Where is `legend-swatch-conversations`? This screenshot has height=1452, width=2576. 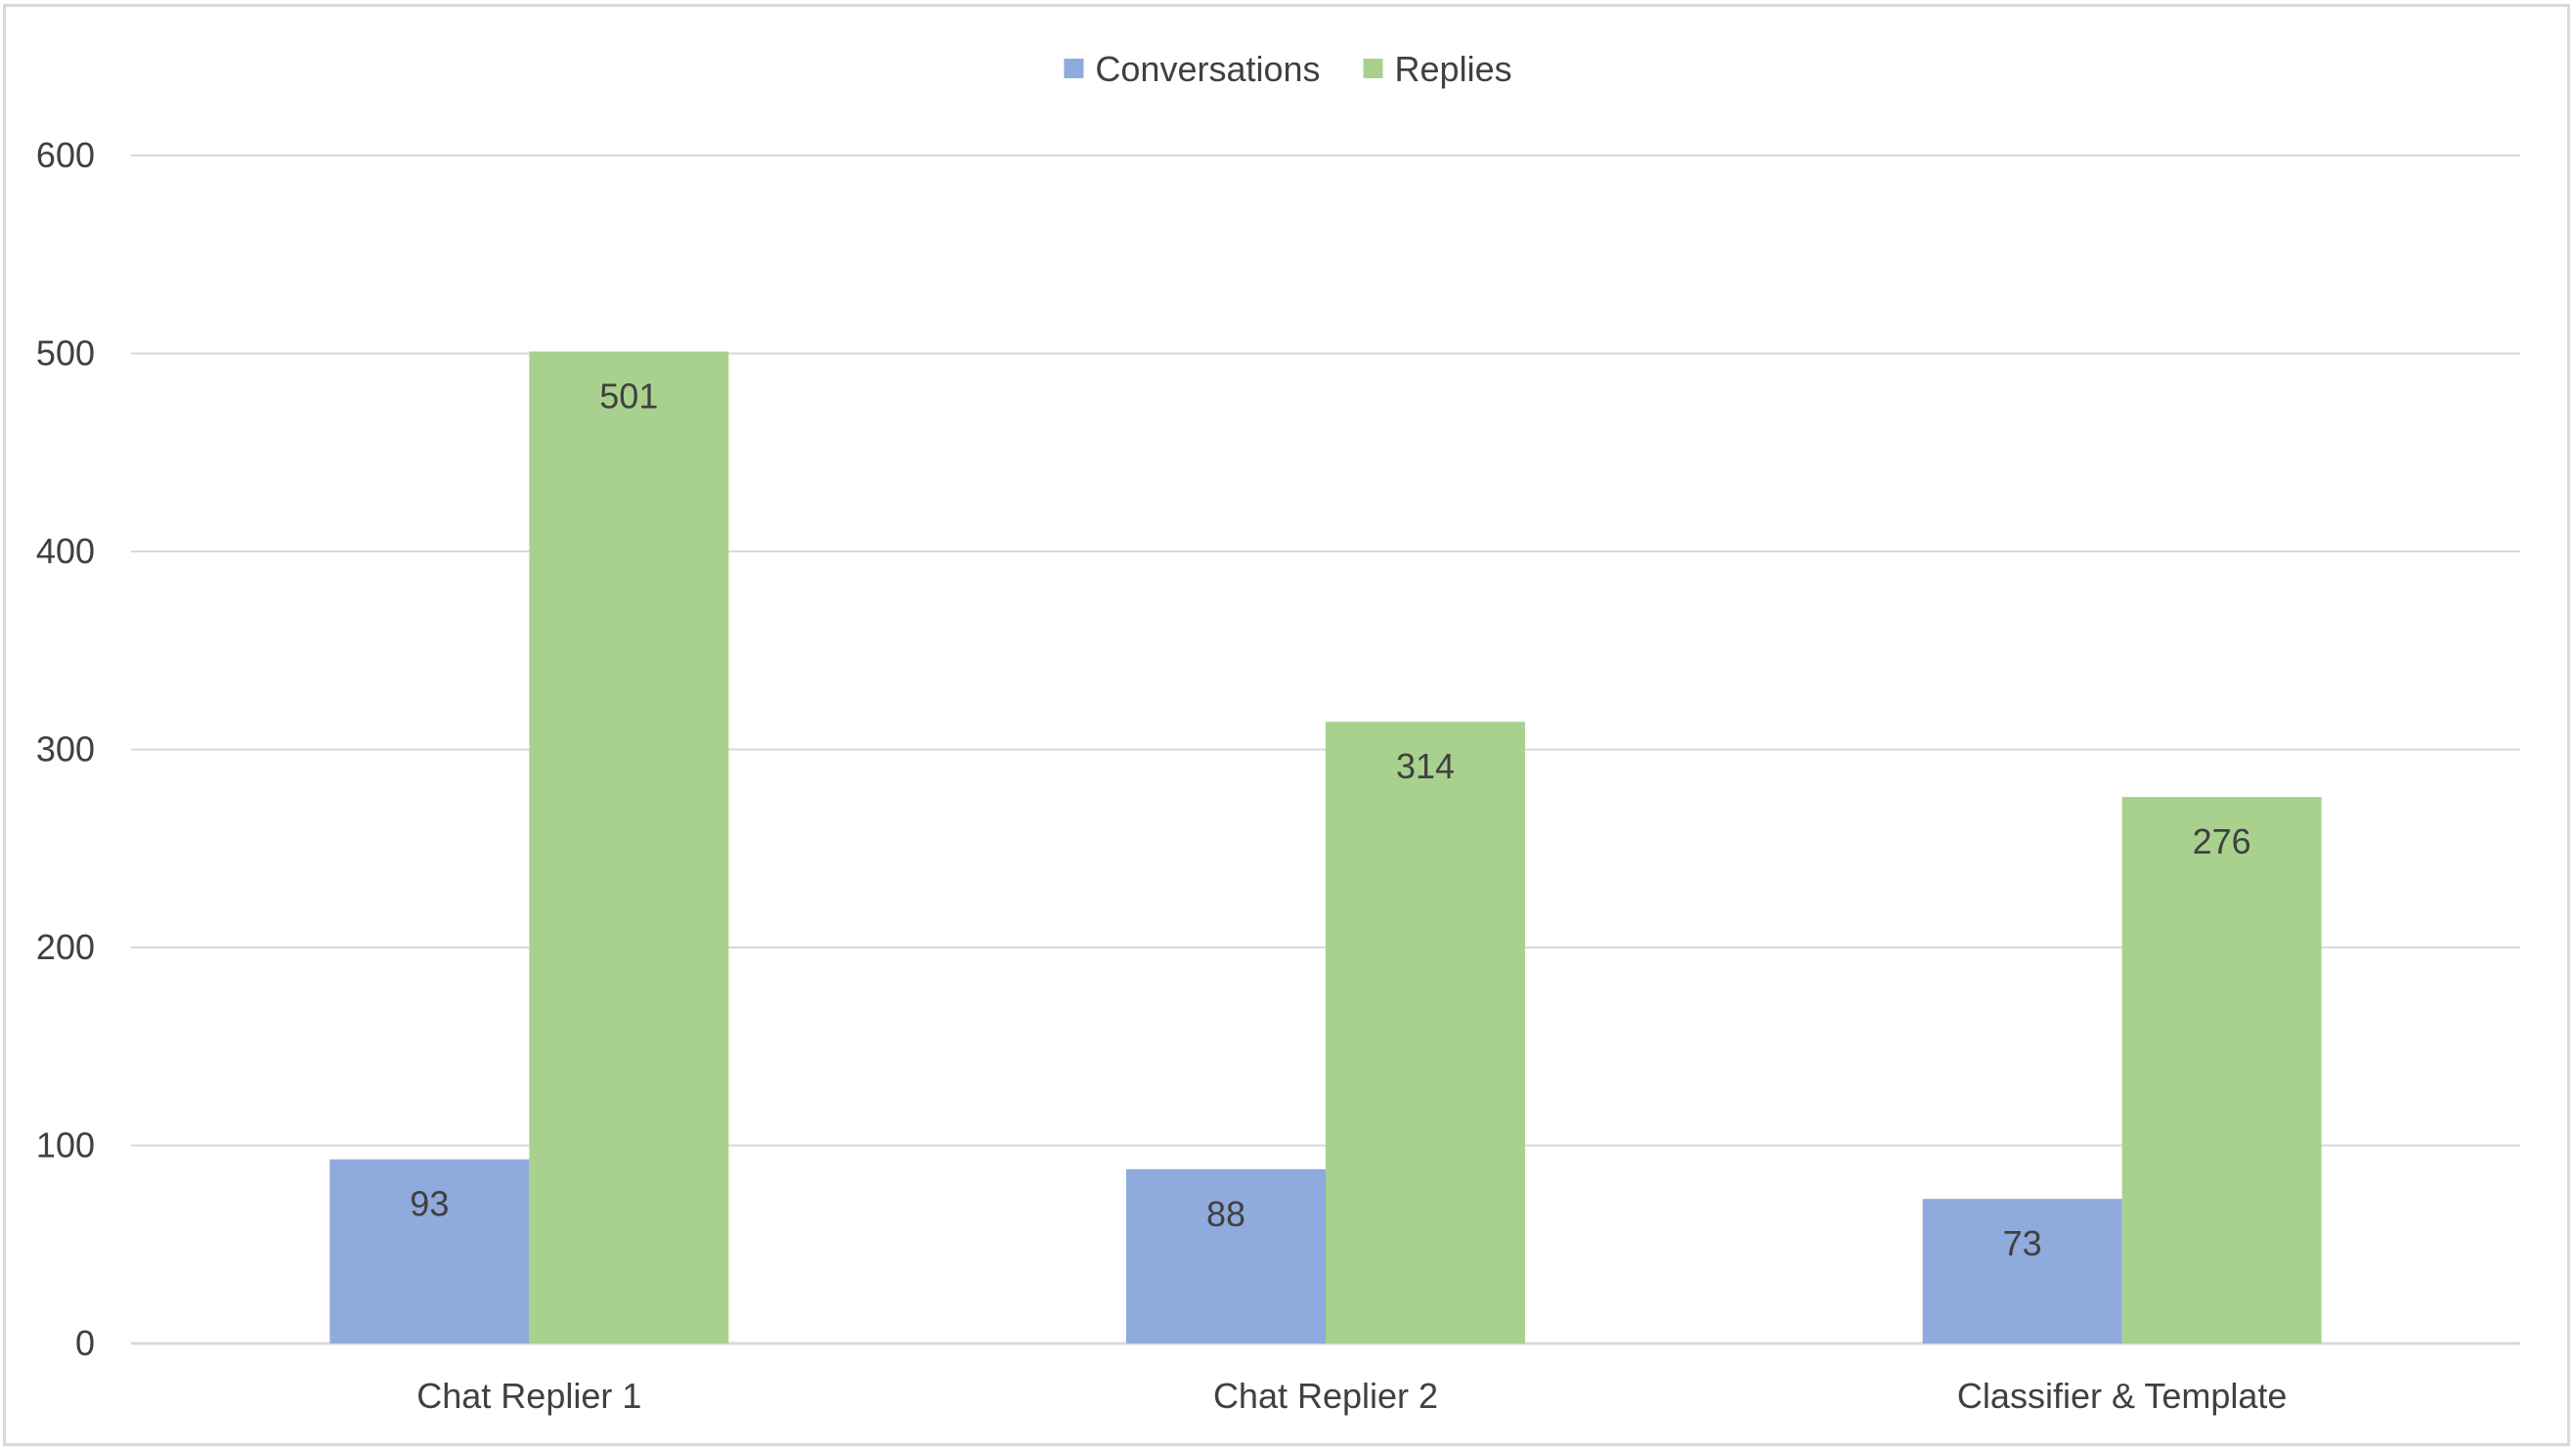 legend-swatch-conversations is located at coordinates (1074, 68).